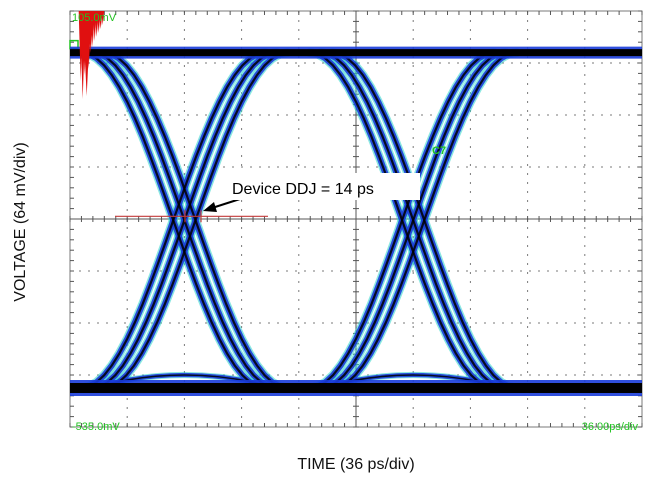  I want to click on spike-mark, so click(103, 18).